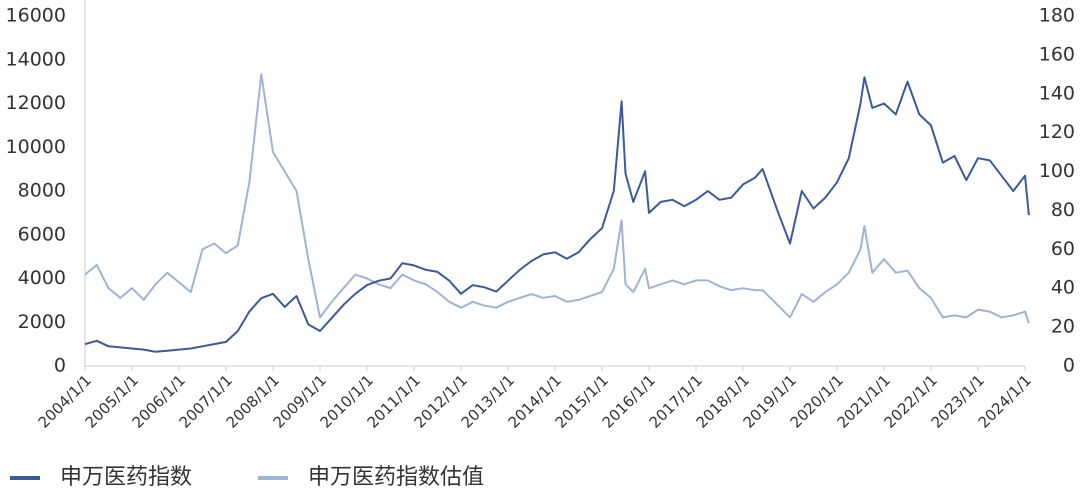 The height and width of the screenshot is (493, 1080). I want to click on legend-label: 申万医药指数估值, so click(396, 477).